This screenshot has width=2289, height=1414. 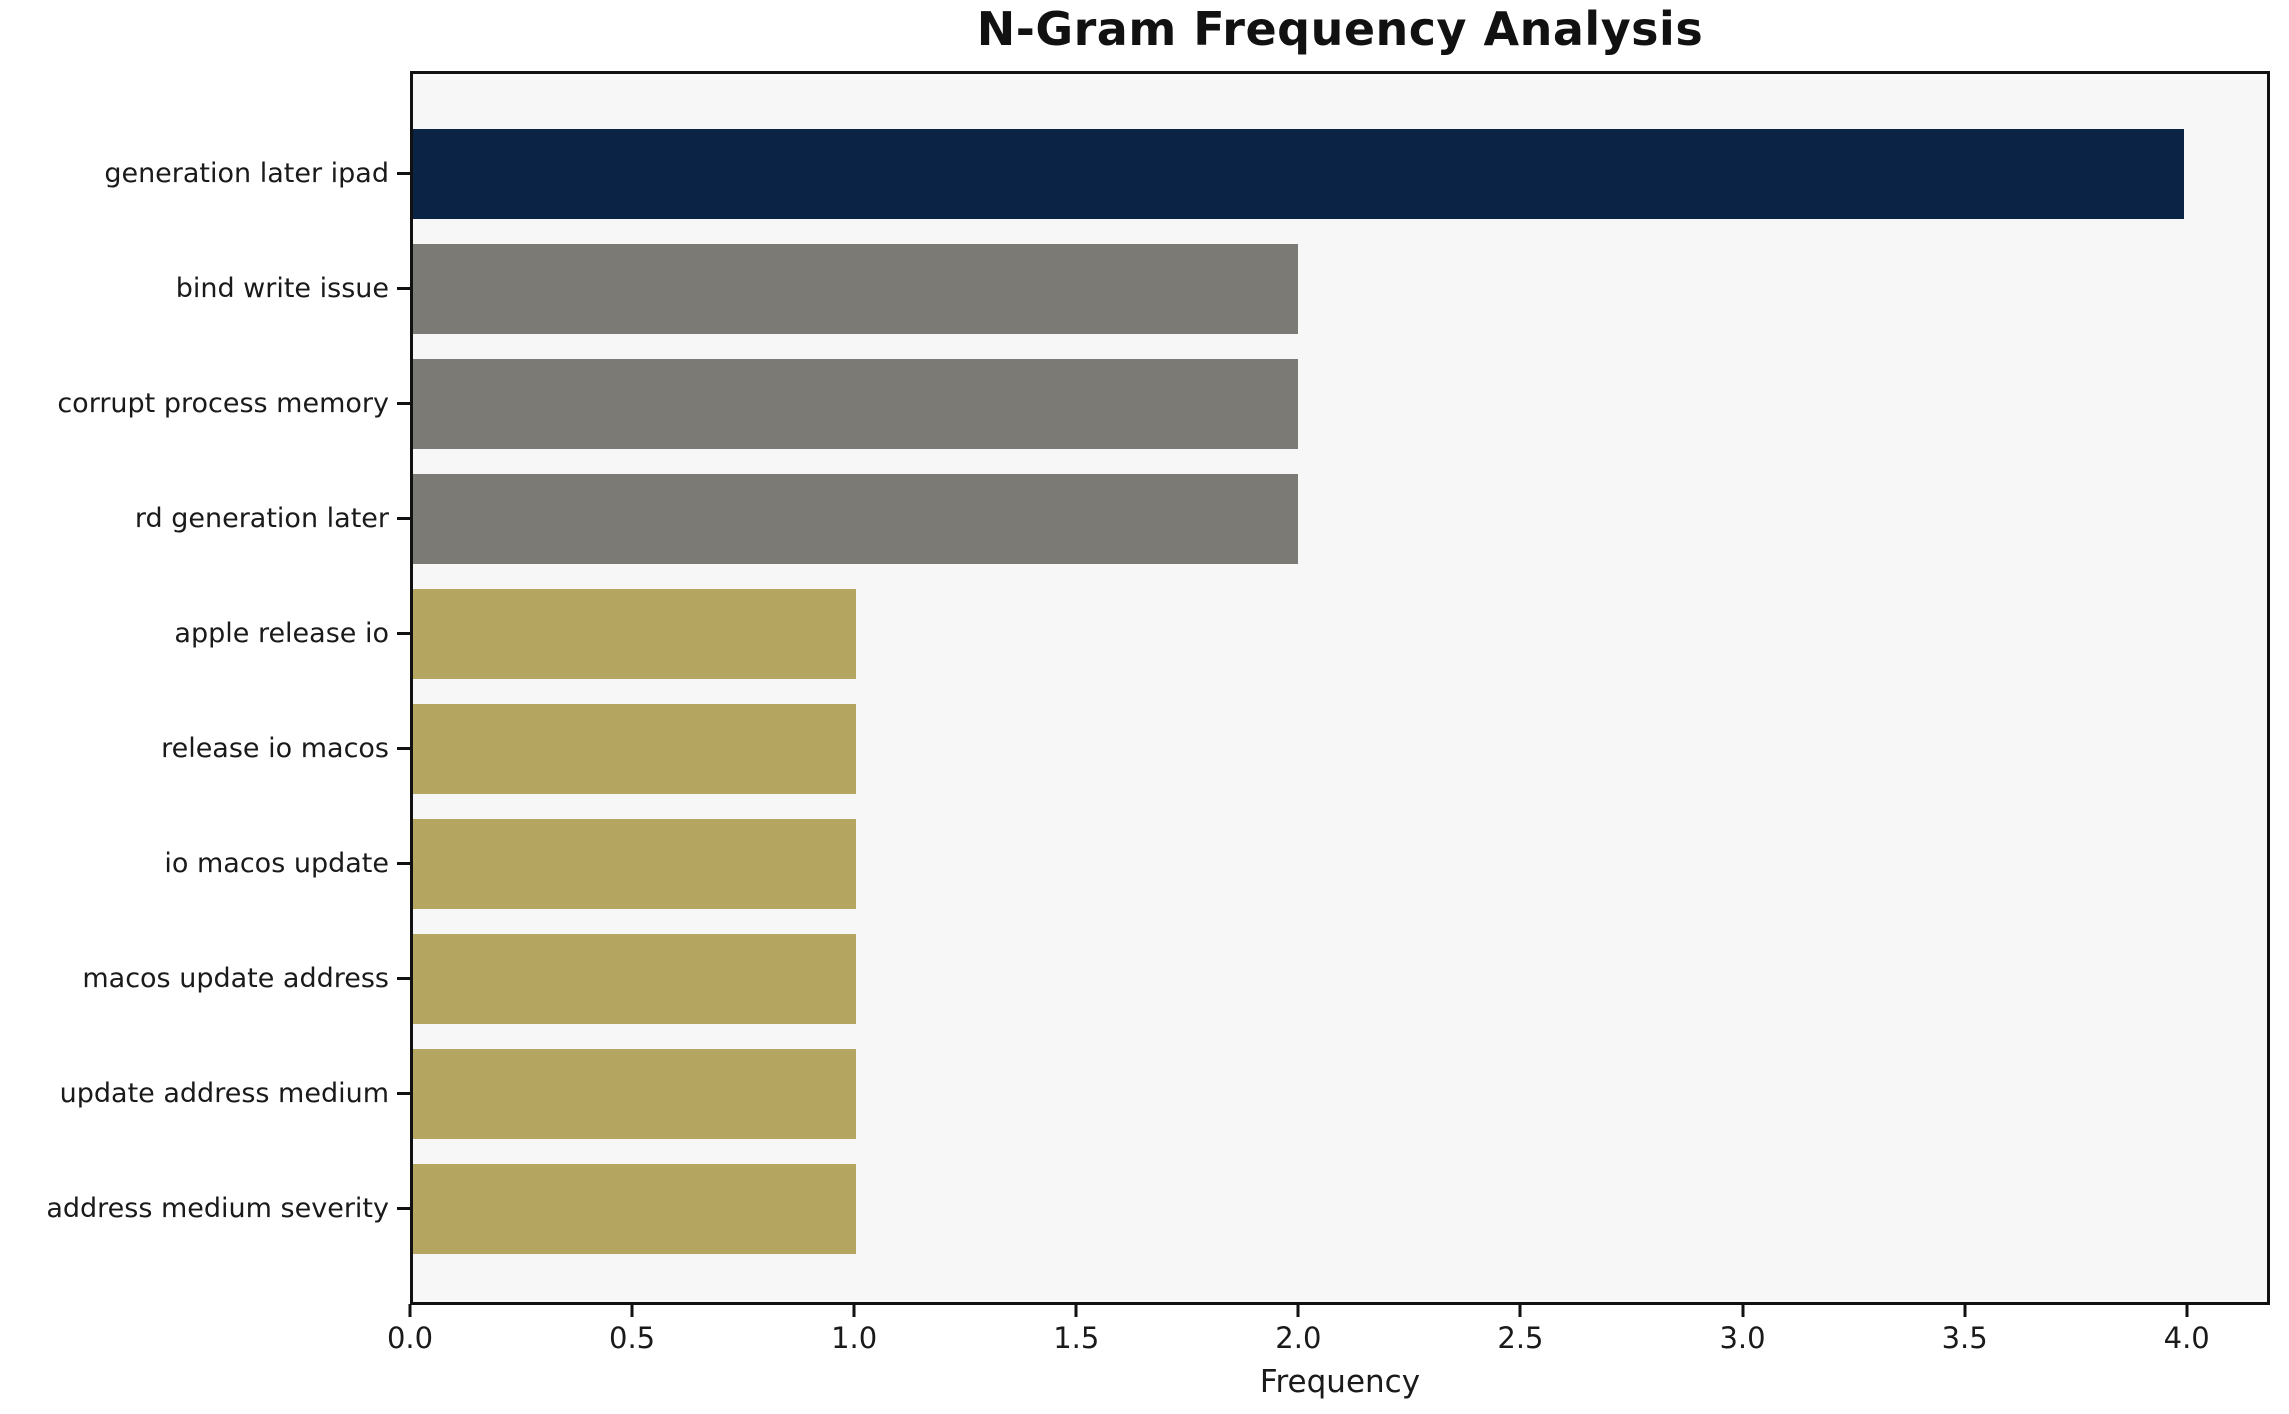 What do you see at coordinates (1340, 1382) in the screenshot?
I see `x-axis-label: Frequency` at bounding box center [1340, 1382].